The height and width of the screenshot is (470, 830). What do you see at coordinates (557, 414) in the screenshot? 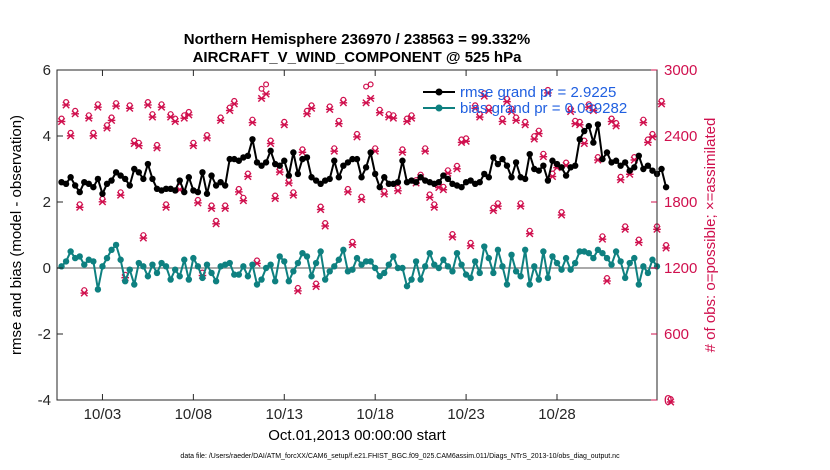
I see `x-tick-label: 10/28` at bounding box center [557, 414].